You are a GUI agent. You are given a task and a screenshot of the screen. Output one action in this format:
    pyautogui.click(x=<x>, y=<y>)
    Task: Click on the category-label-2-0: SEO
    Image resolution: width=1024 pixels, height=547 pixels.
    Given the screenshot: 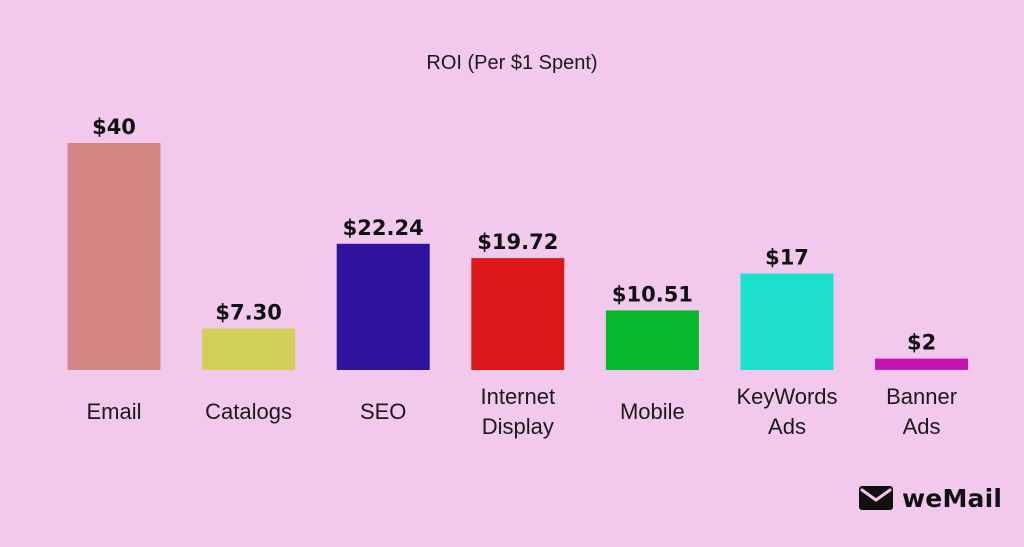 What is the action you would take?
    pyautogui.click(x=383, y=411)
    